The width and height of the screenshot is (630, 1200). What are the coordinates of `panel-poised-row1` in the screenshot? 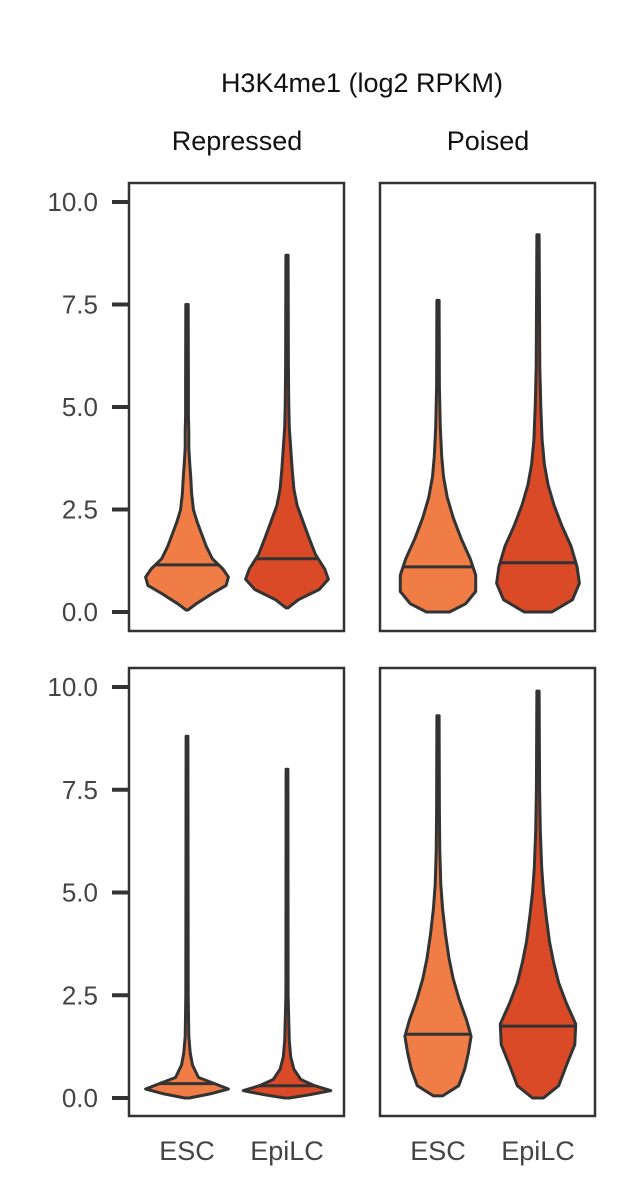 It's located at (487, 892).